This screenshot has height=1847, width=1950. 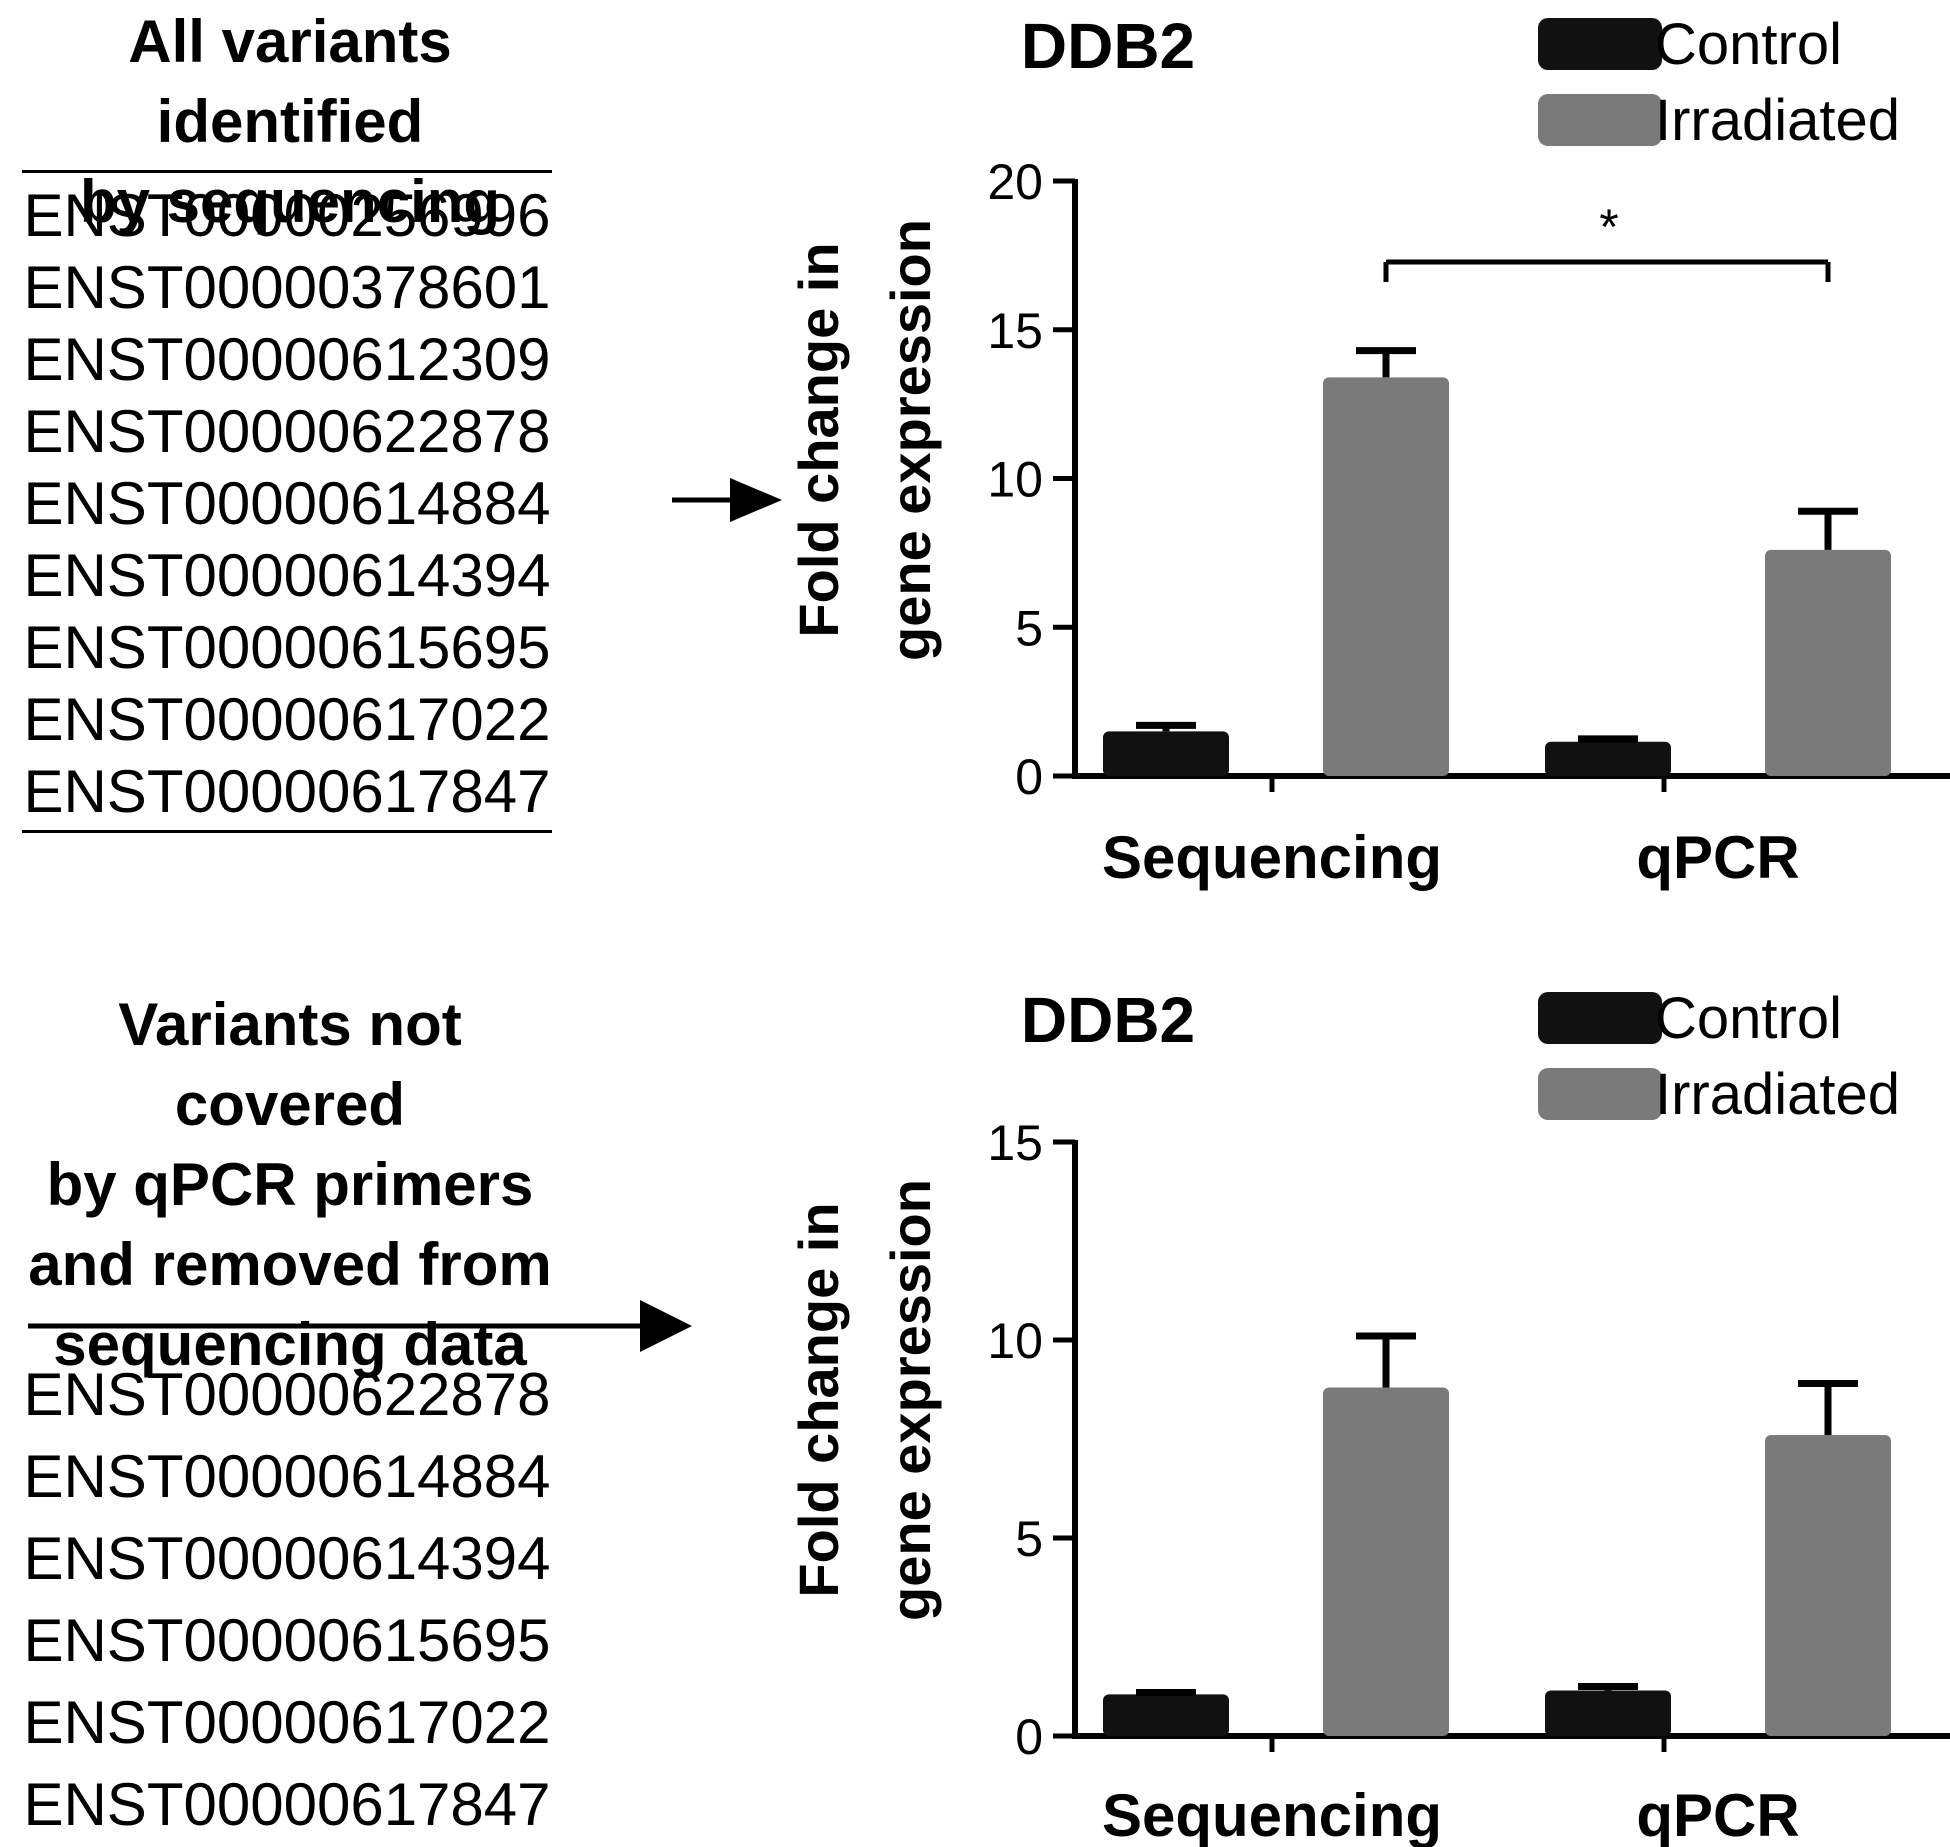 What do you see at coordinates (287, 1394) in the screenshot?
I see `bottom-variant-item: ENST00000622878` at bounding box center [287, 1394].